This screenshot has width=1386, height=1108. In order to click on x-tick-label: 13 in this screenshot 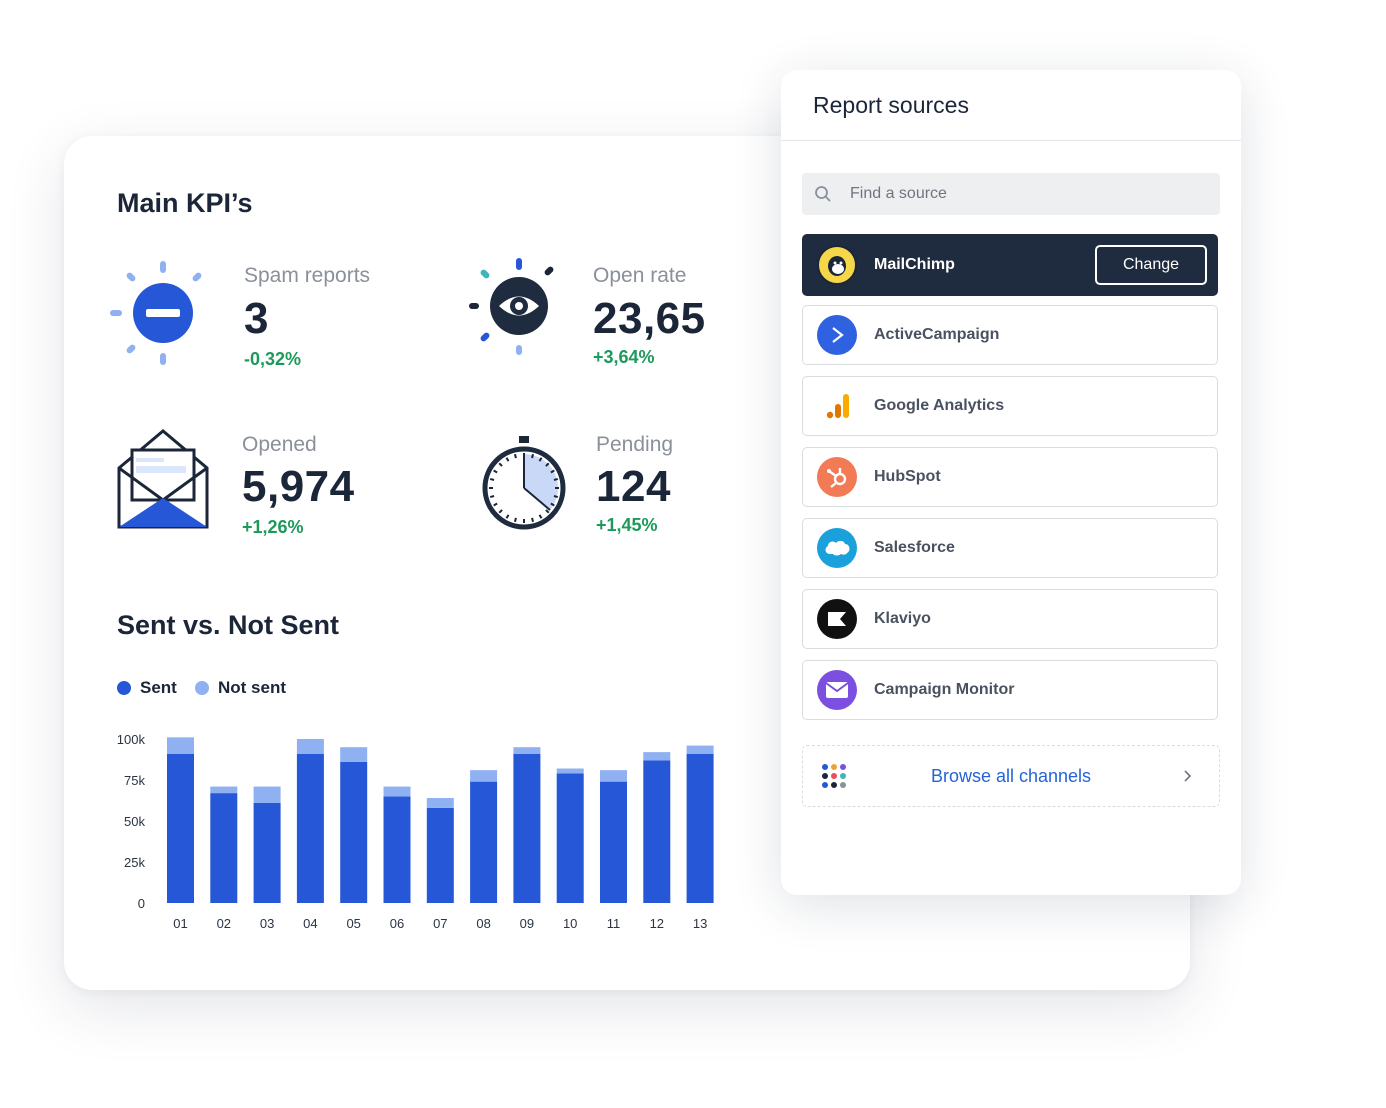, I will do `click(700, 923)`.